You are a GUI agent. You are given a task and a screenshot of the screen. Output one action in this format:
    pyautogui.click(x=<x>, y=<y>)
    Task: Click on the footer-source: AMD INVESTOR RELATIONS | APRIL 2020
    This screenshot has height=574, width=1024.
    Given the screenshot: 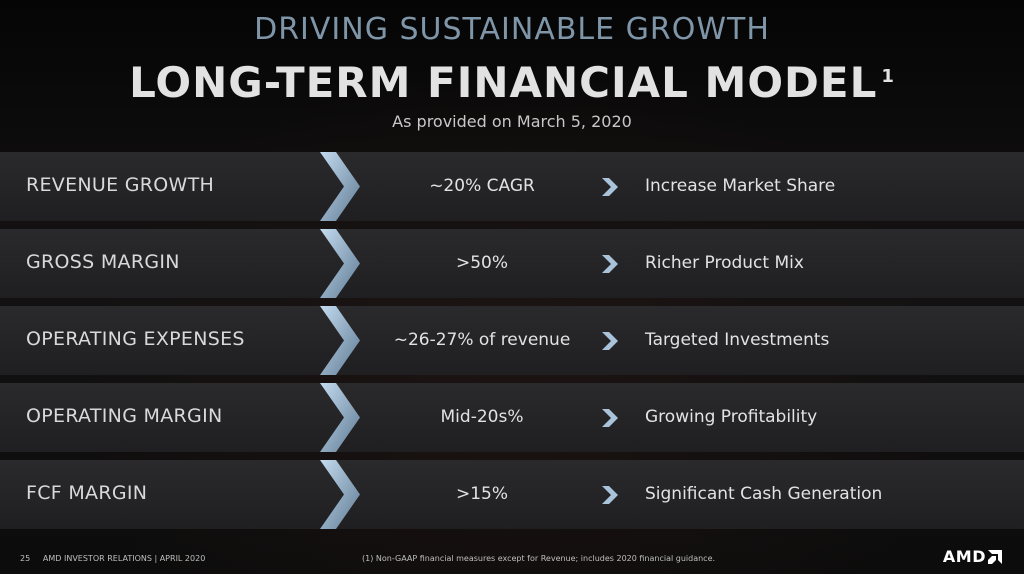 What is the action you would take?
    pyautogui.click(x=124, y=558)
    